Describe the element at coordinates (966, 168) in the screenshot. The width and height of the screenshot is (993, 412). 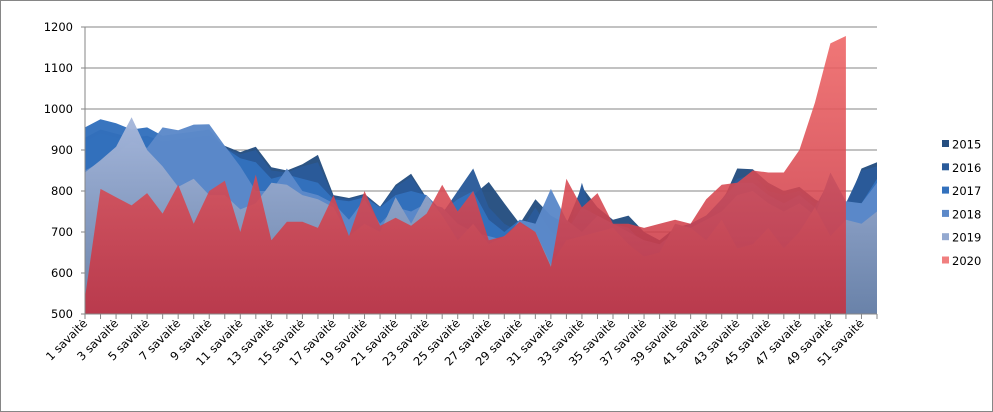
I see `legend-label-2016: 2016` at that location.